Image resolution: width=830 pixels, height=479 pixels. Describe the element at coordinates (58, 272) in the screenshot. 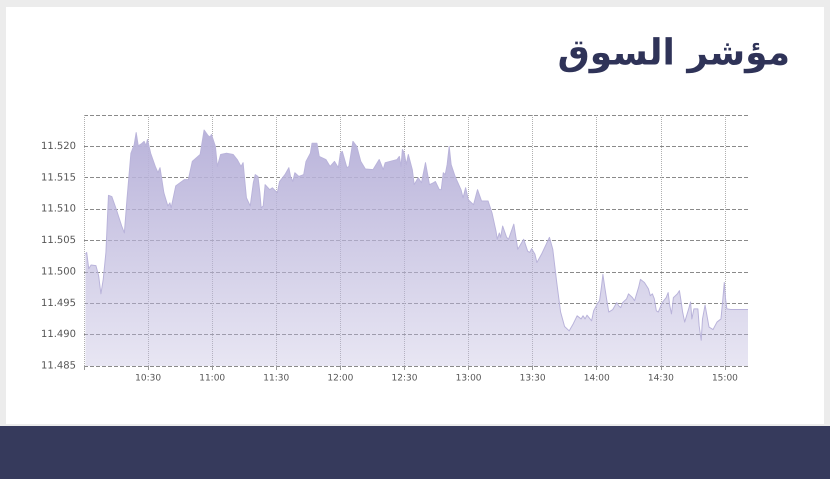

I see `y-tick-label: 11.500` at that location.